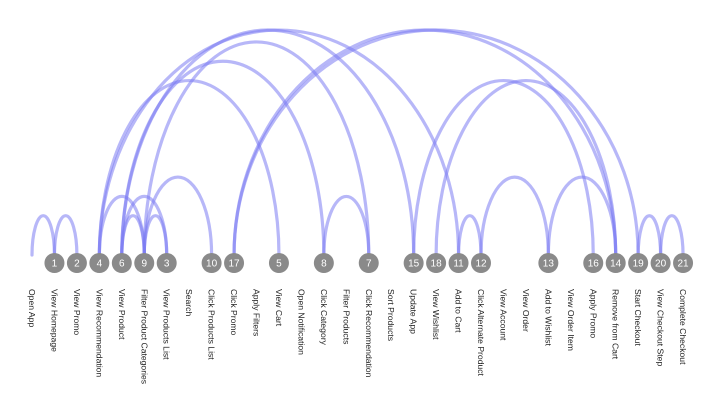 This screenshot has width=722, height=407. I want to click on axis-label-view-homepage: View Homepage, so click(54, 320).